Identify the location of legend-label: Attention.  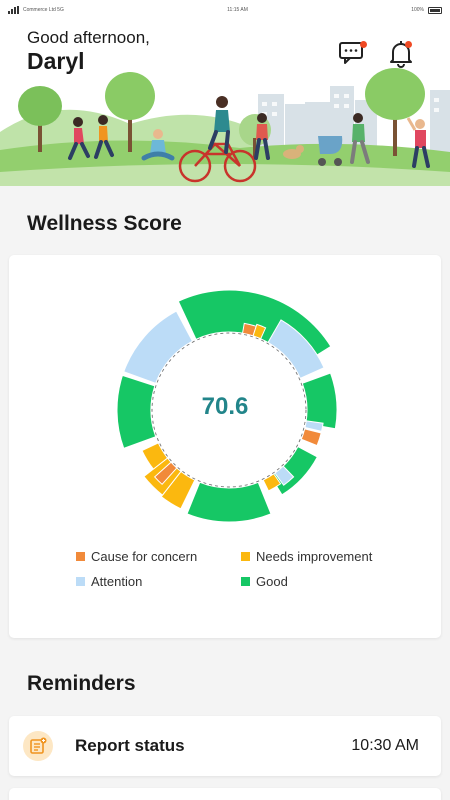
(117, 581).